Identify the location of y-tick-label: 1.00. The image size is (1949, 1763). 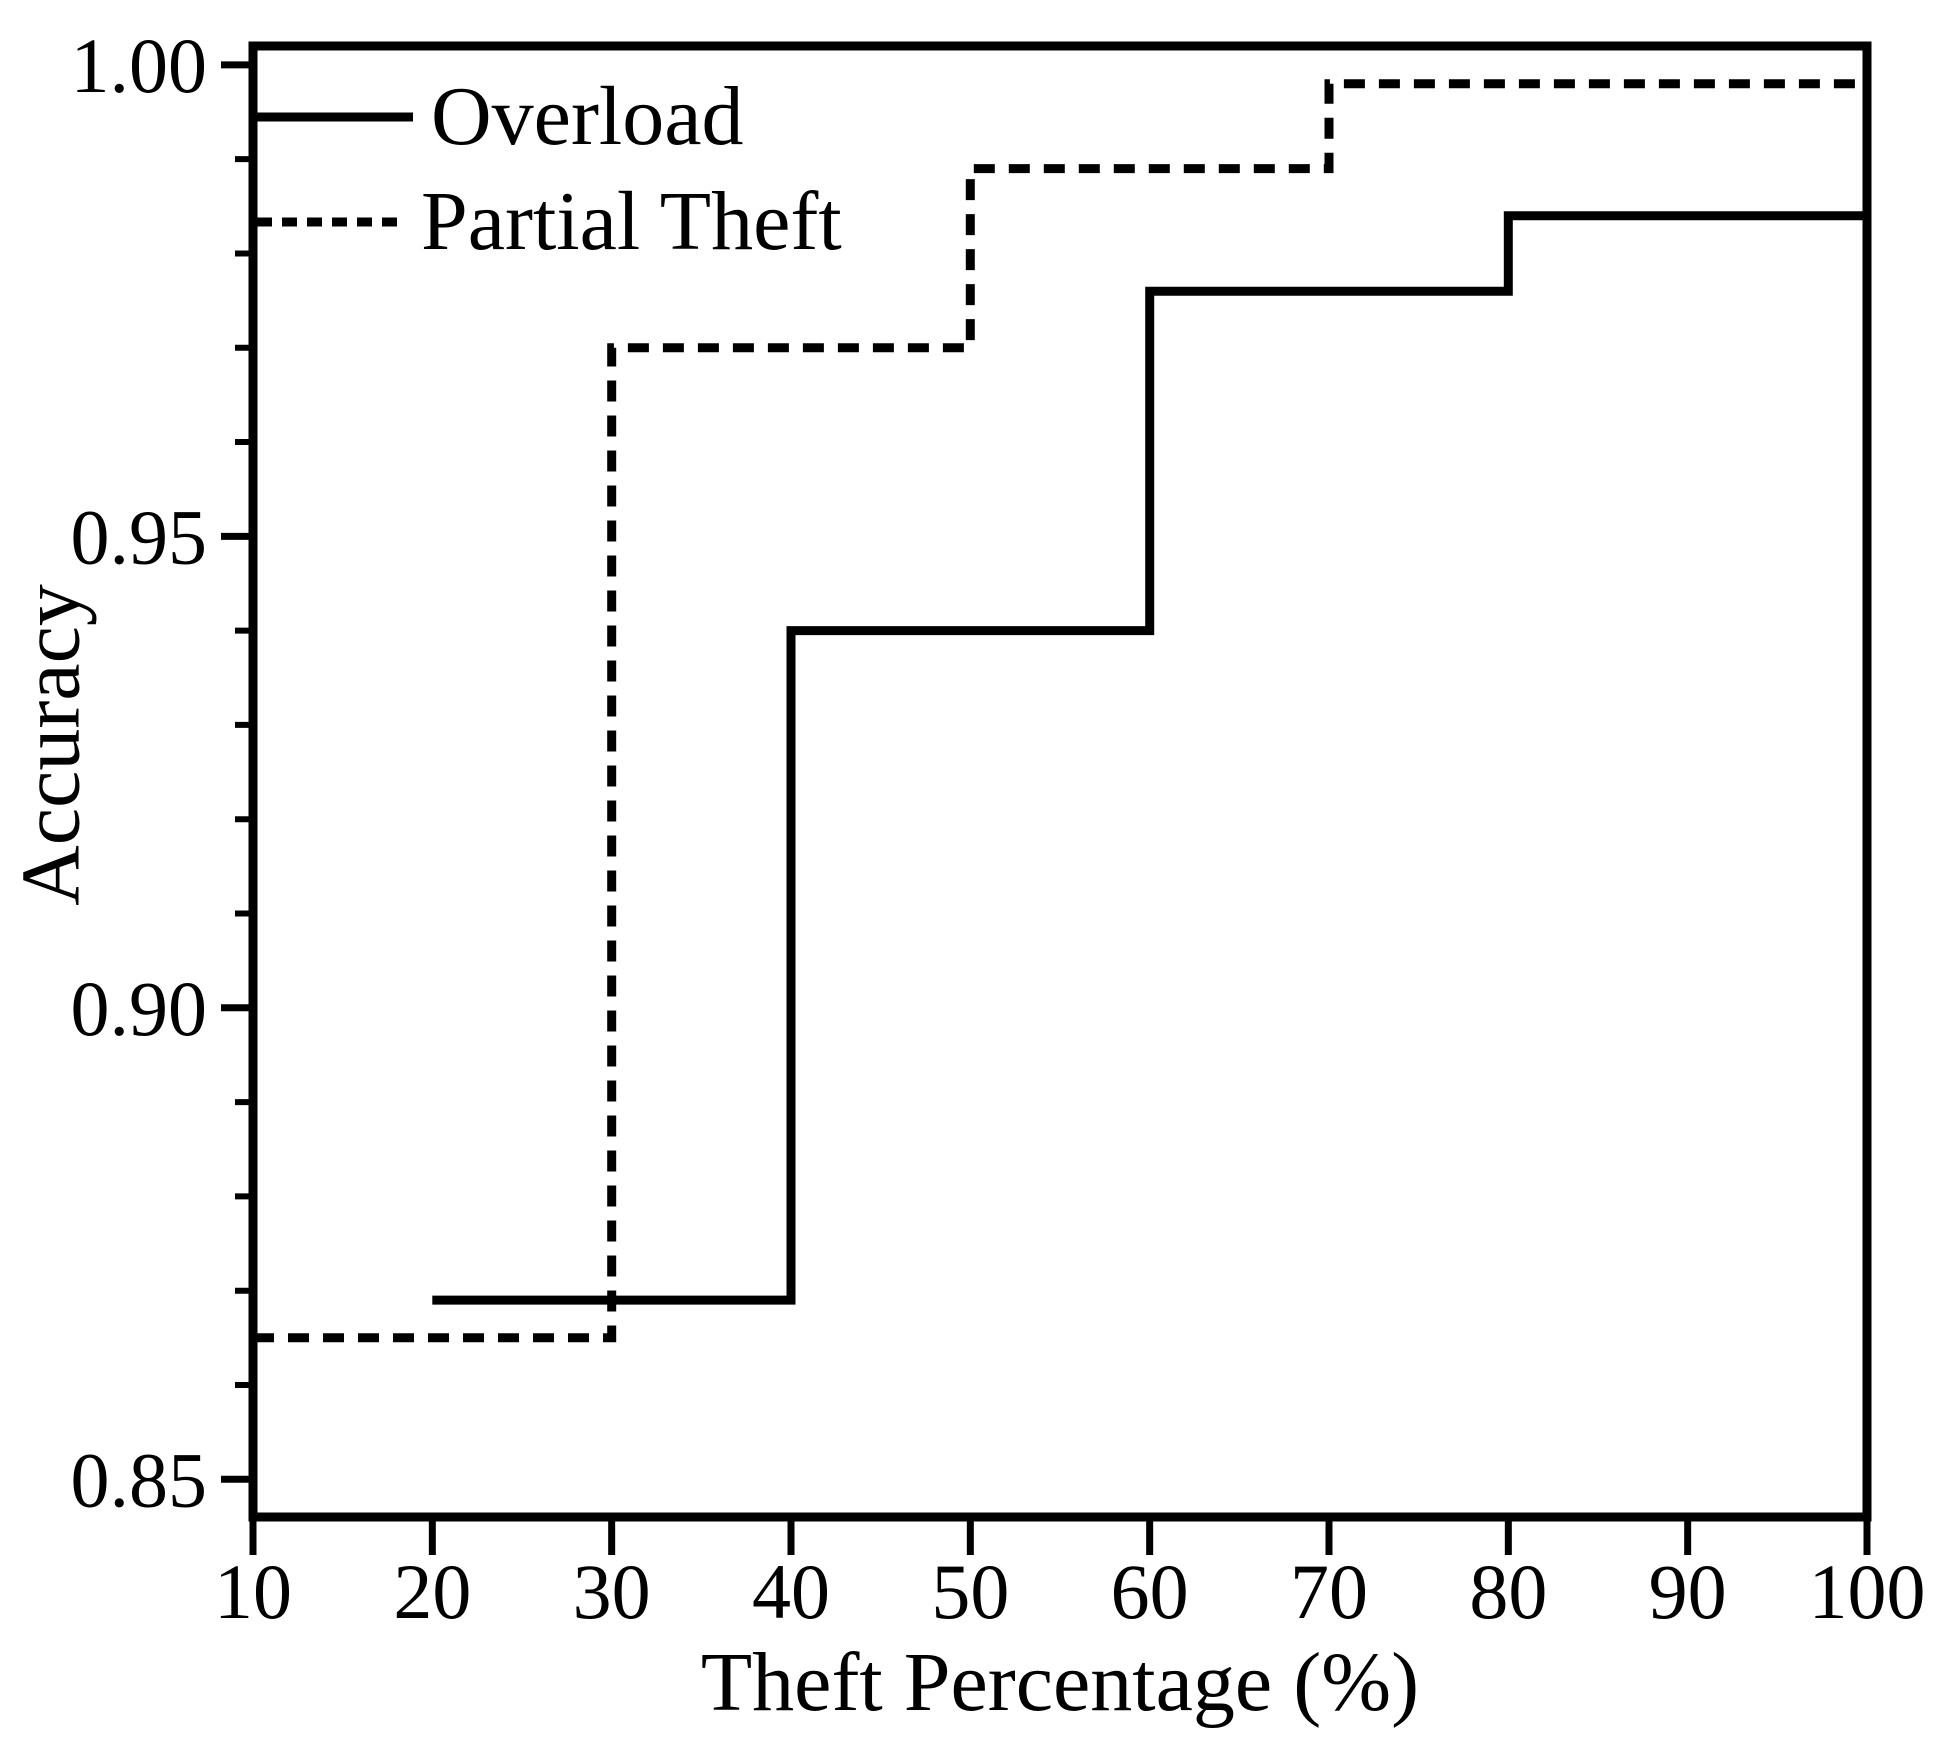
(139, 65).